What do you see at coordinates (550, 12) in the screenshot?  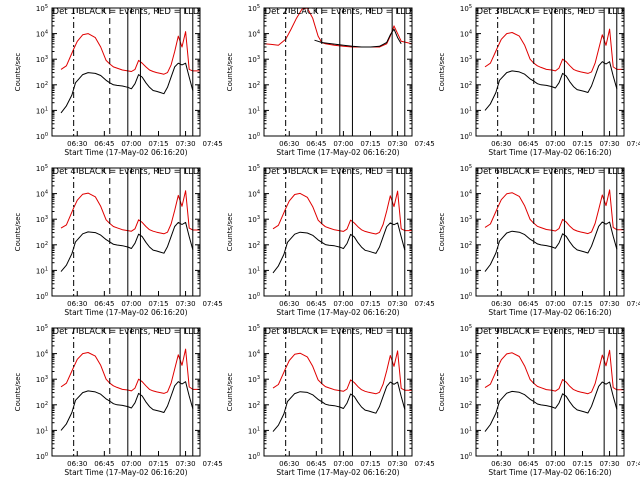 I see `panel-title: Det 3 BLACK = Events, RED = LLD` at bounding box center [550, 12].